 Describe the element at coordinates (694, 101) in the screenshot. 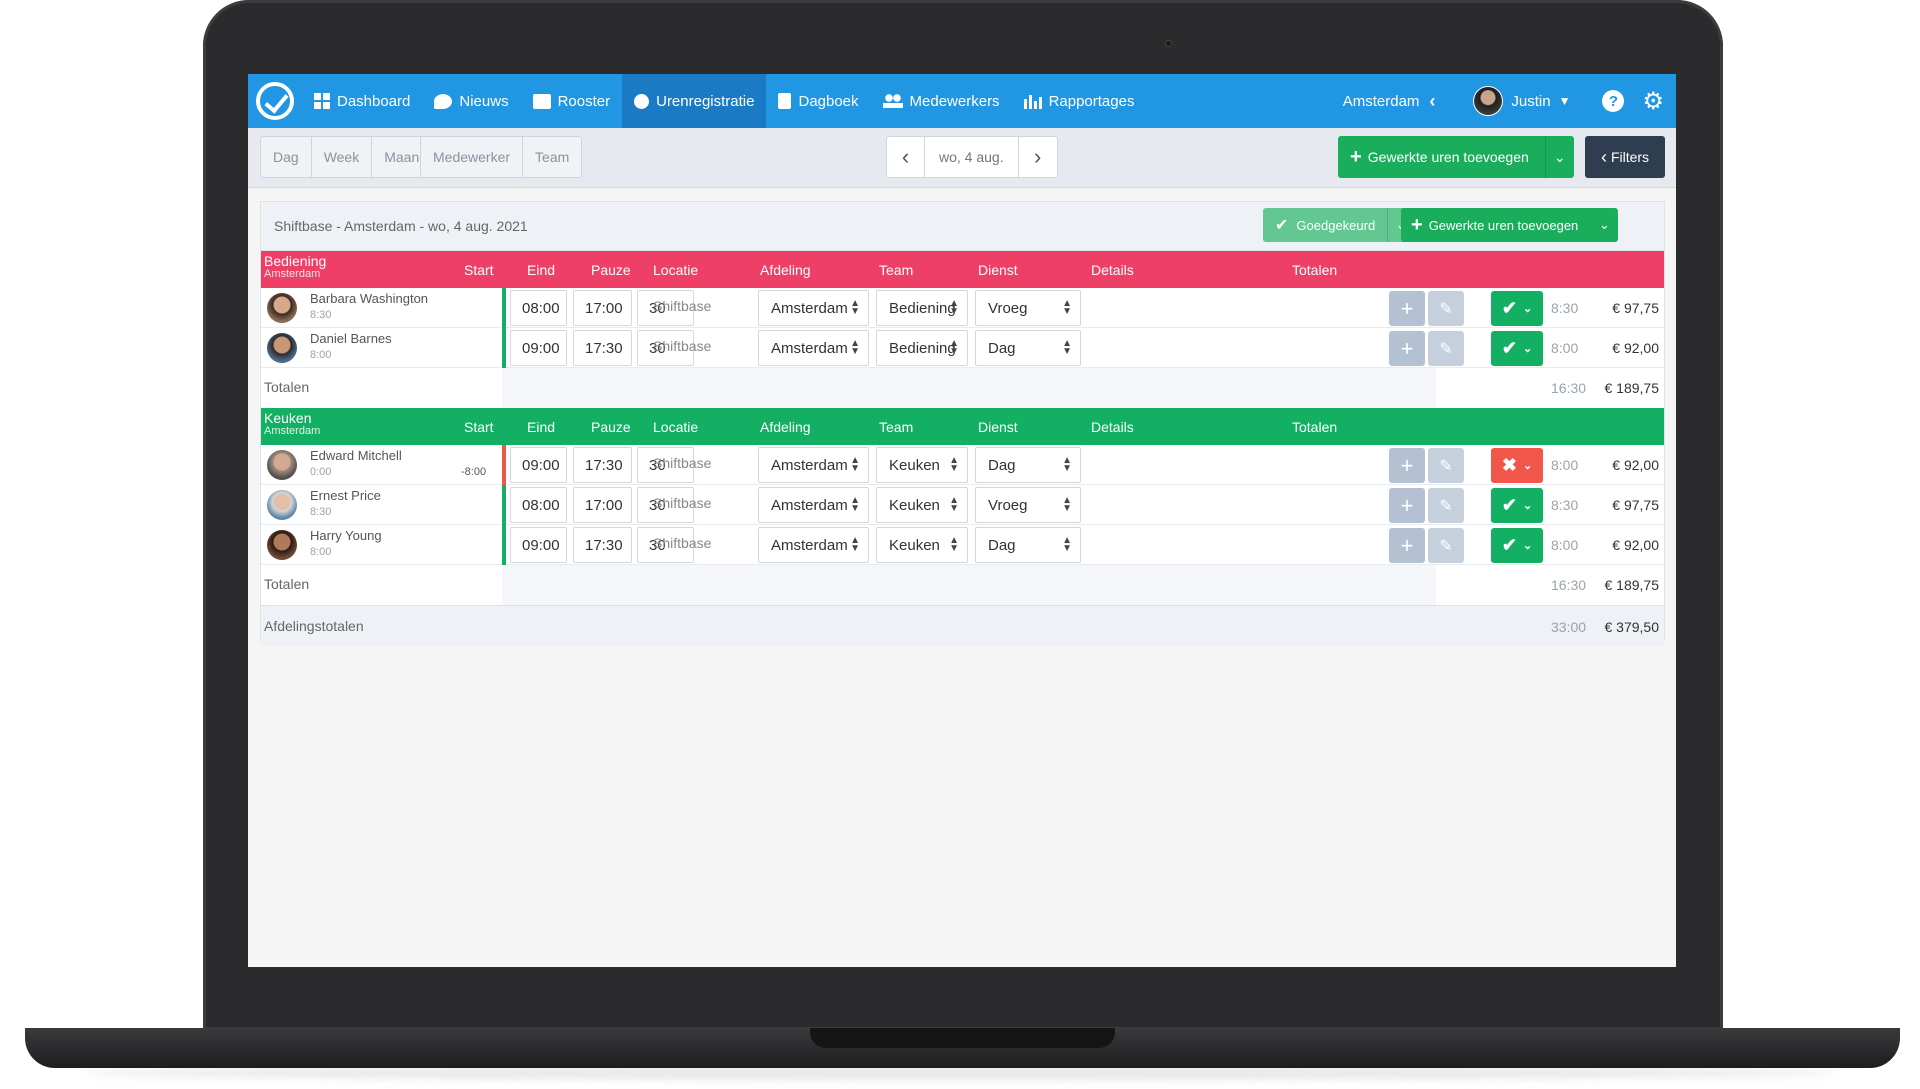

I see `nav-urenregistratie: Urenregistratie` at that location.